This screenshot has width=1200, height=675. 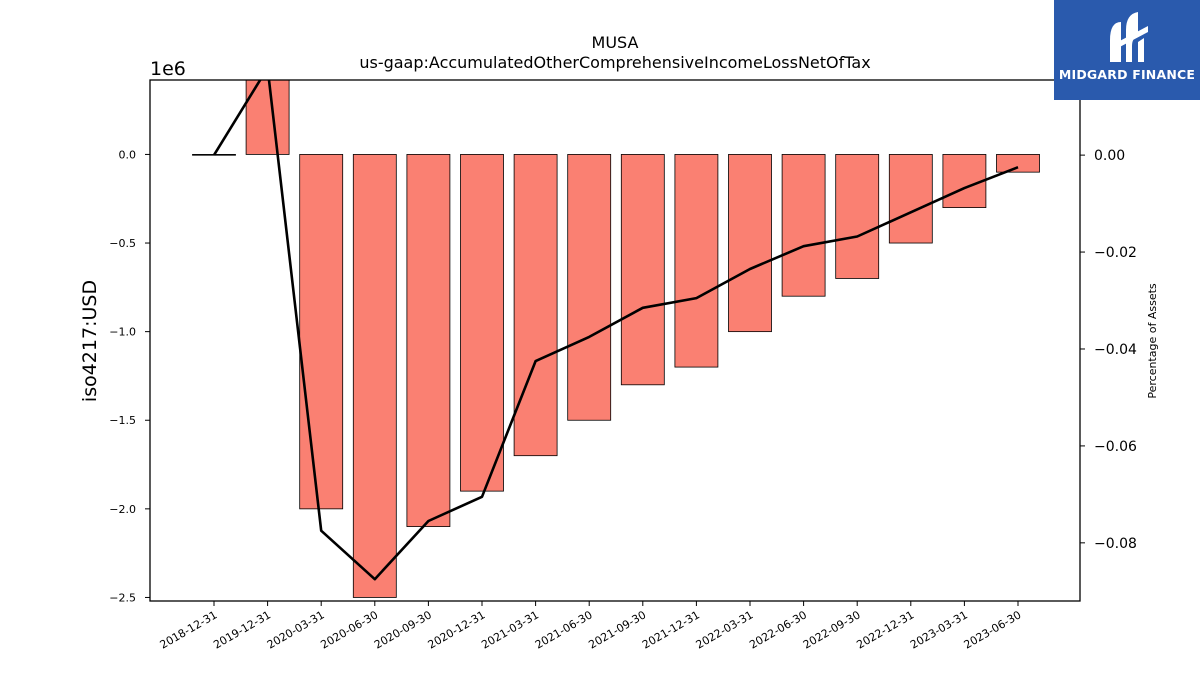 What do you see at coordinates (778, 629) in the screenshot?
I see `x-tick-label: 2022-06-30` at bounding box center [778, 629].